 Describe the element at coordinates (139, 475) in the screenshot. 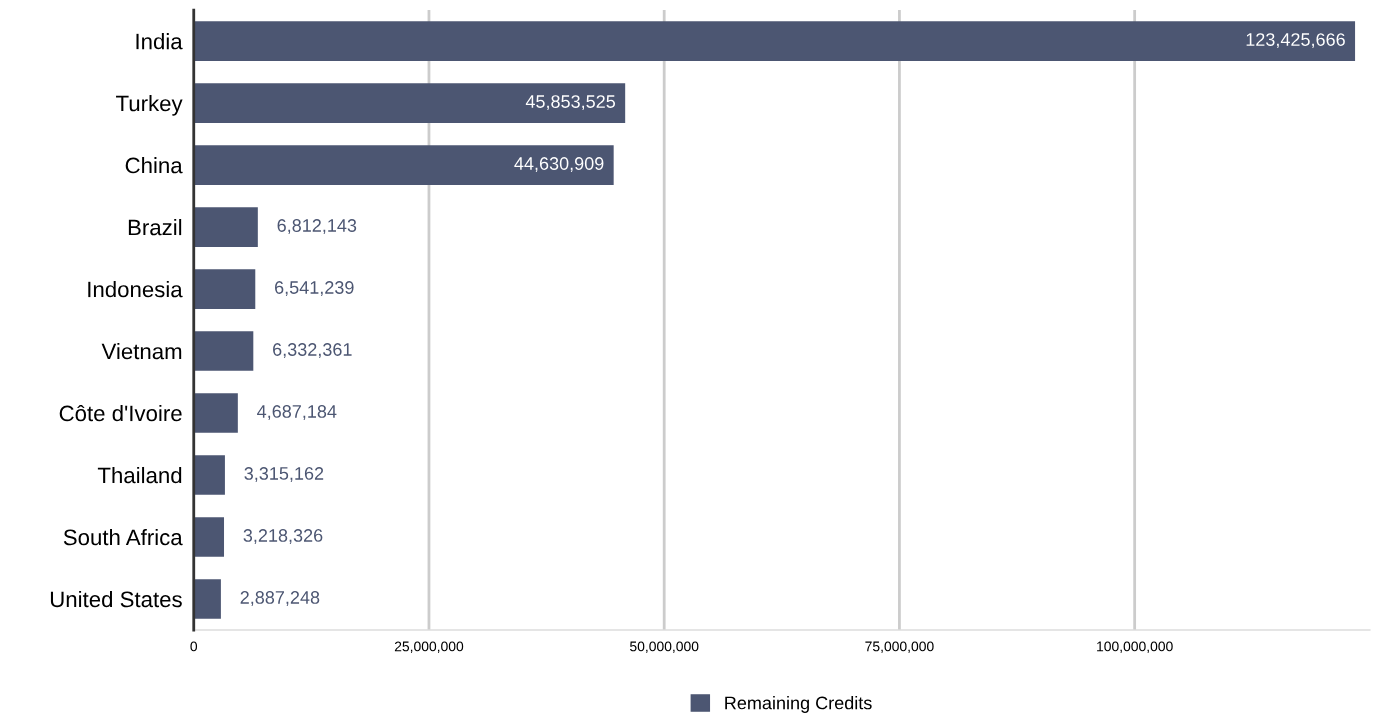

I see `y-tick-label: Thailand` at that location.